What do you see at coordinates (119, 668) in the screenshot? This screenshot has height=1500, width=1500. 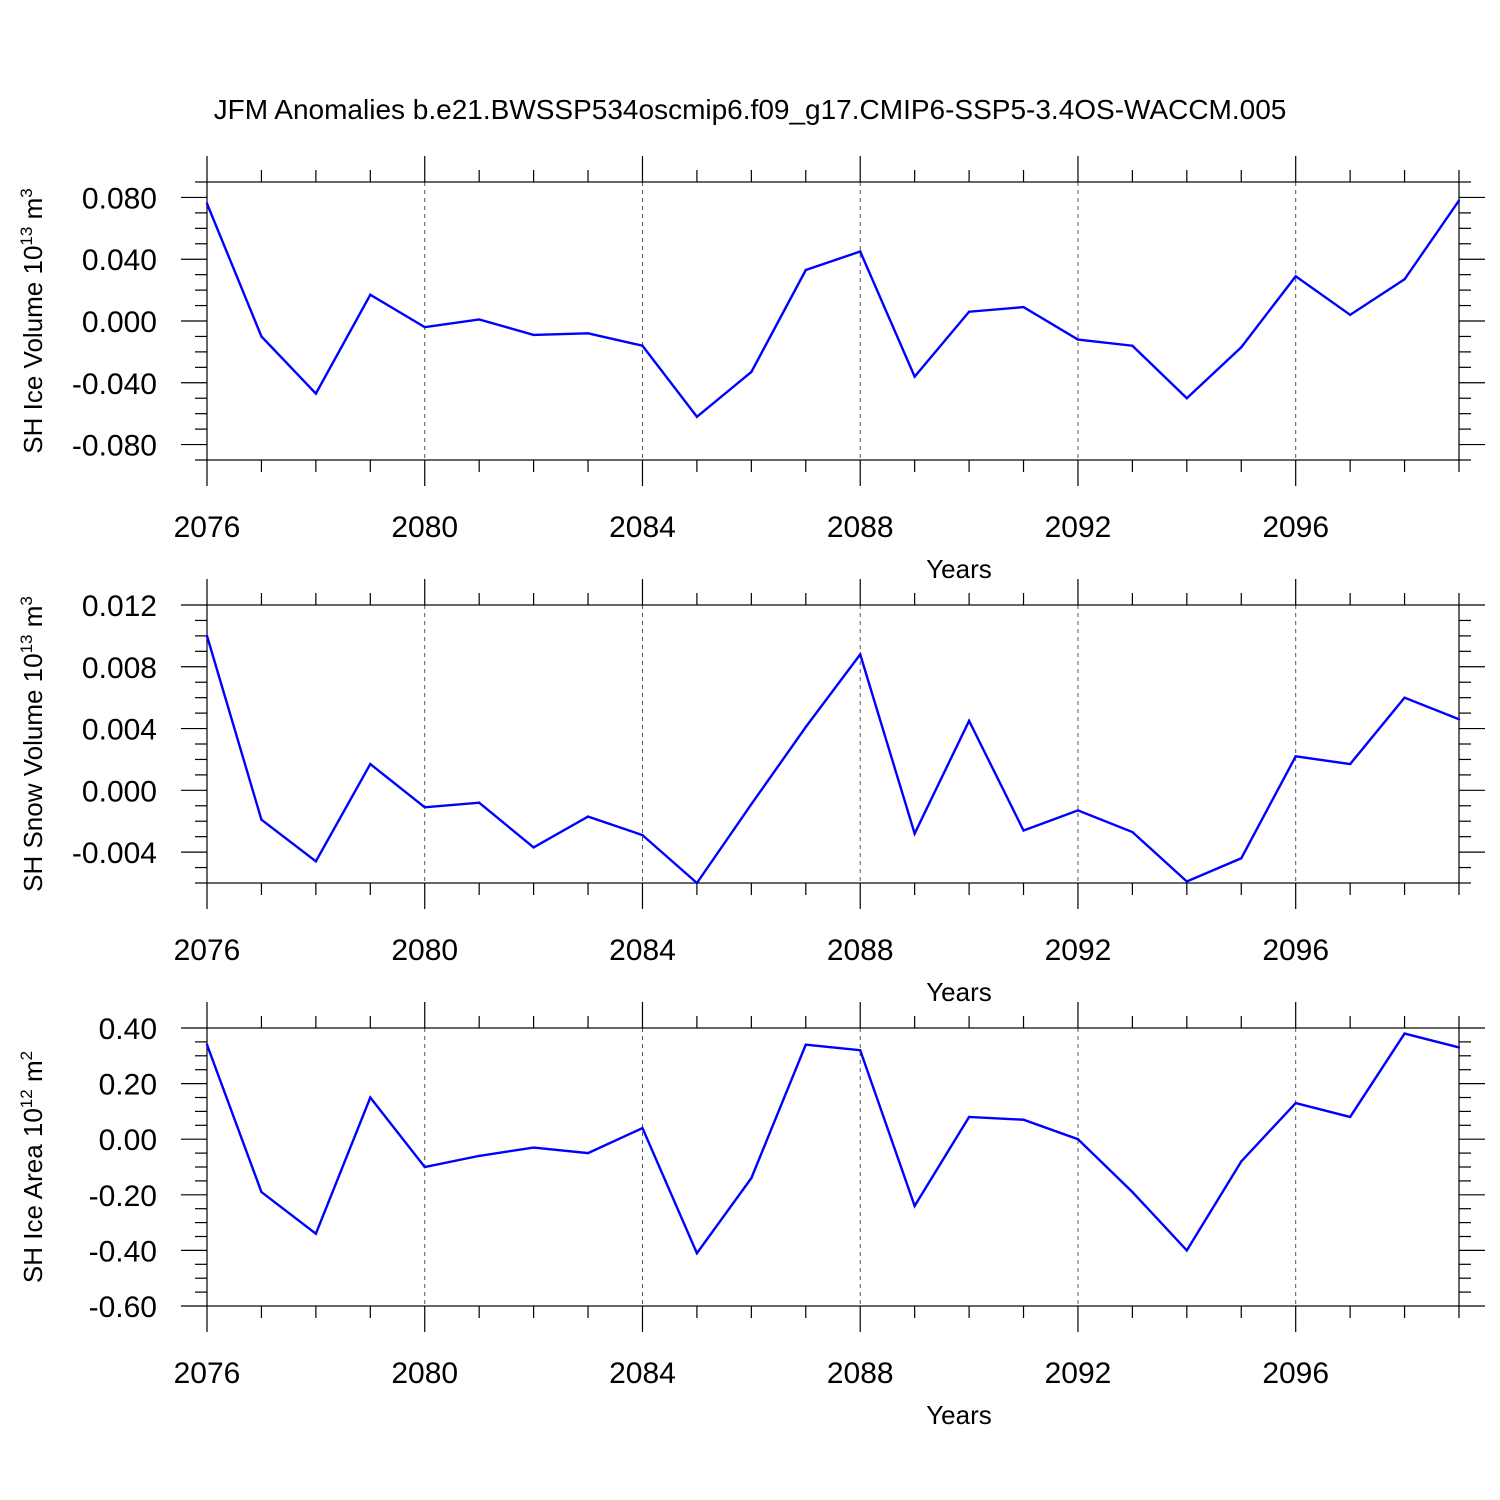 I see `y-tick-label: 0.008` at bounding box center [119, 668].